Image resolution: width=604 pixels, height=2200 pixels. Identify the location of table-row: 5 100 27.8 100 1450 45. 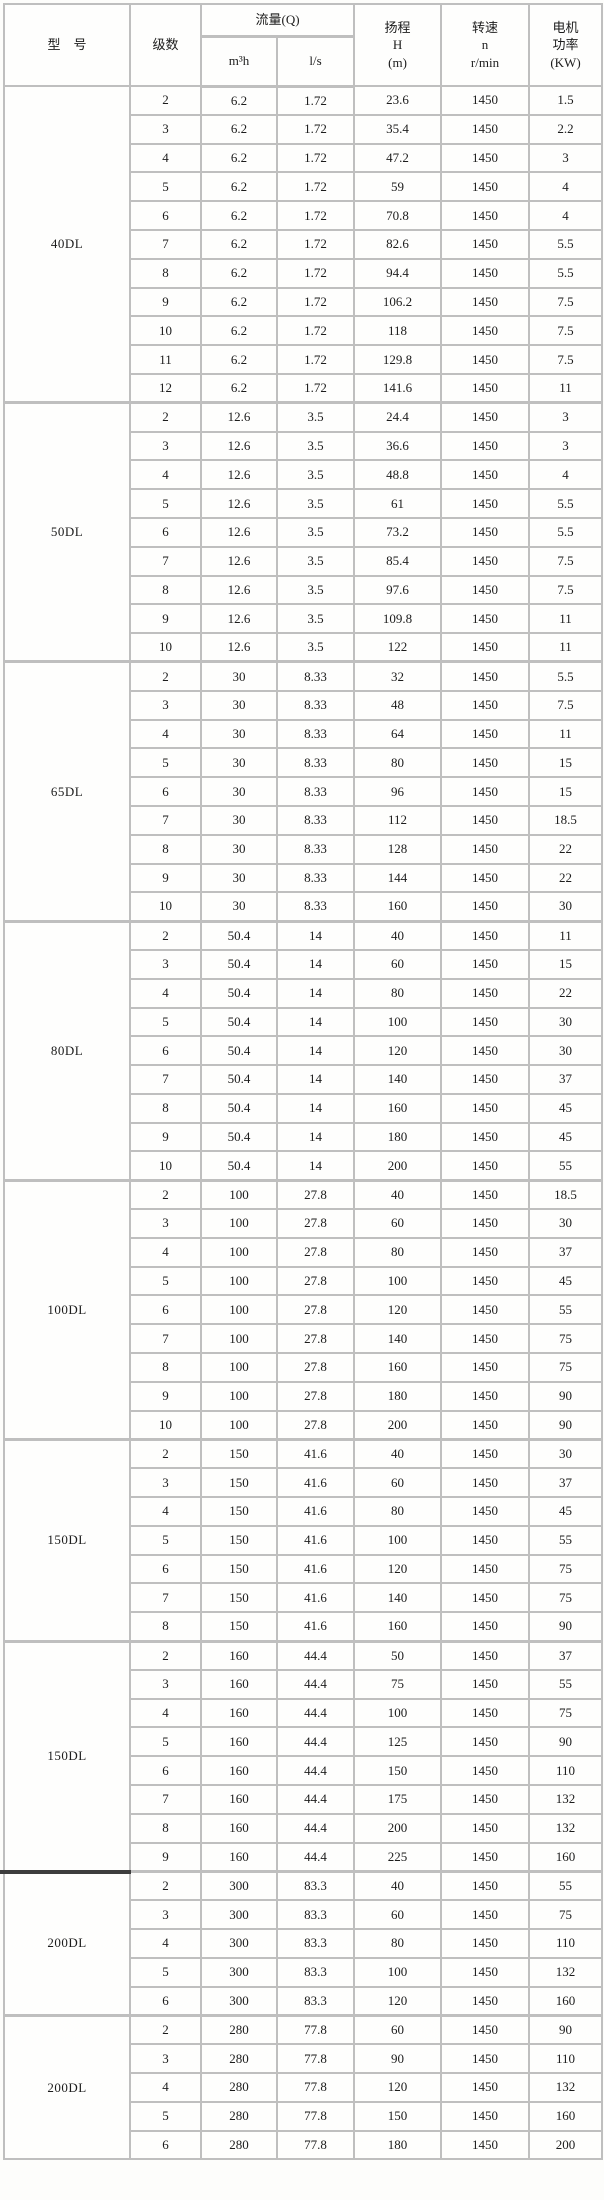
(304, 1281).